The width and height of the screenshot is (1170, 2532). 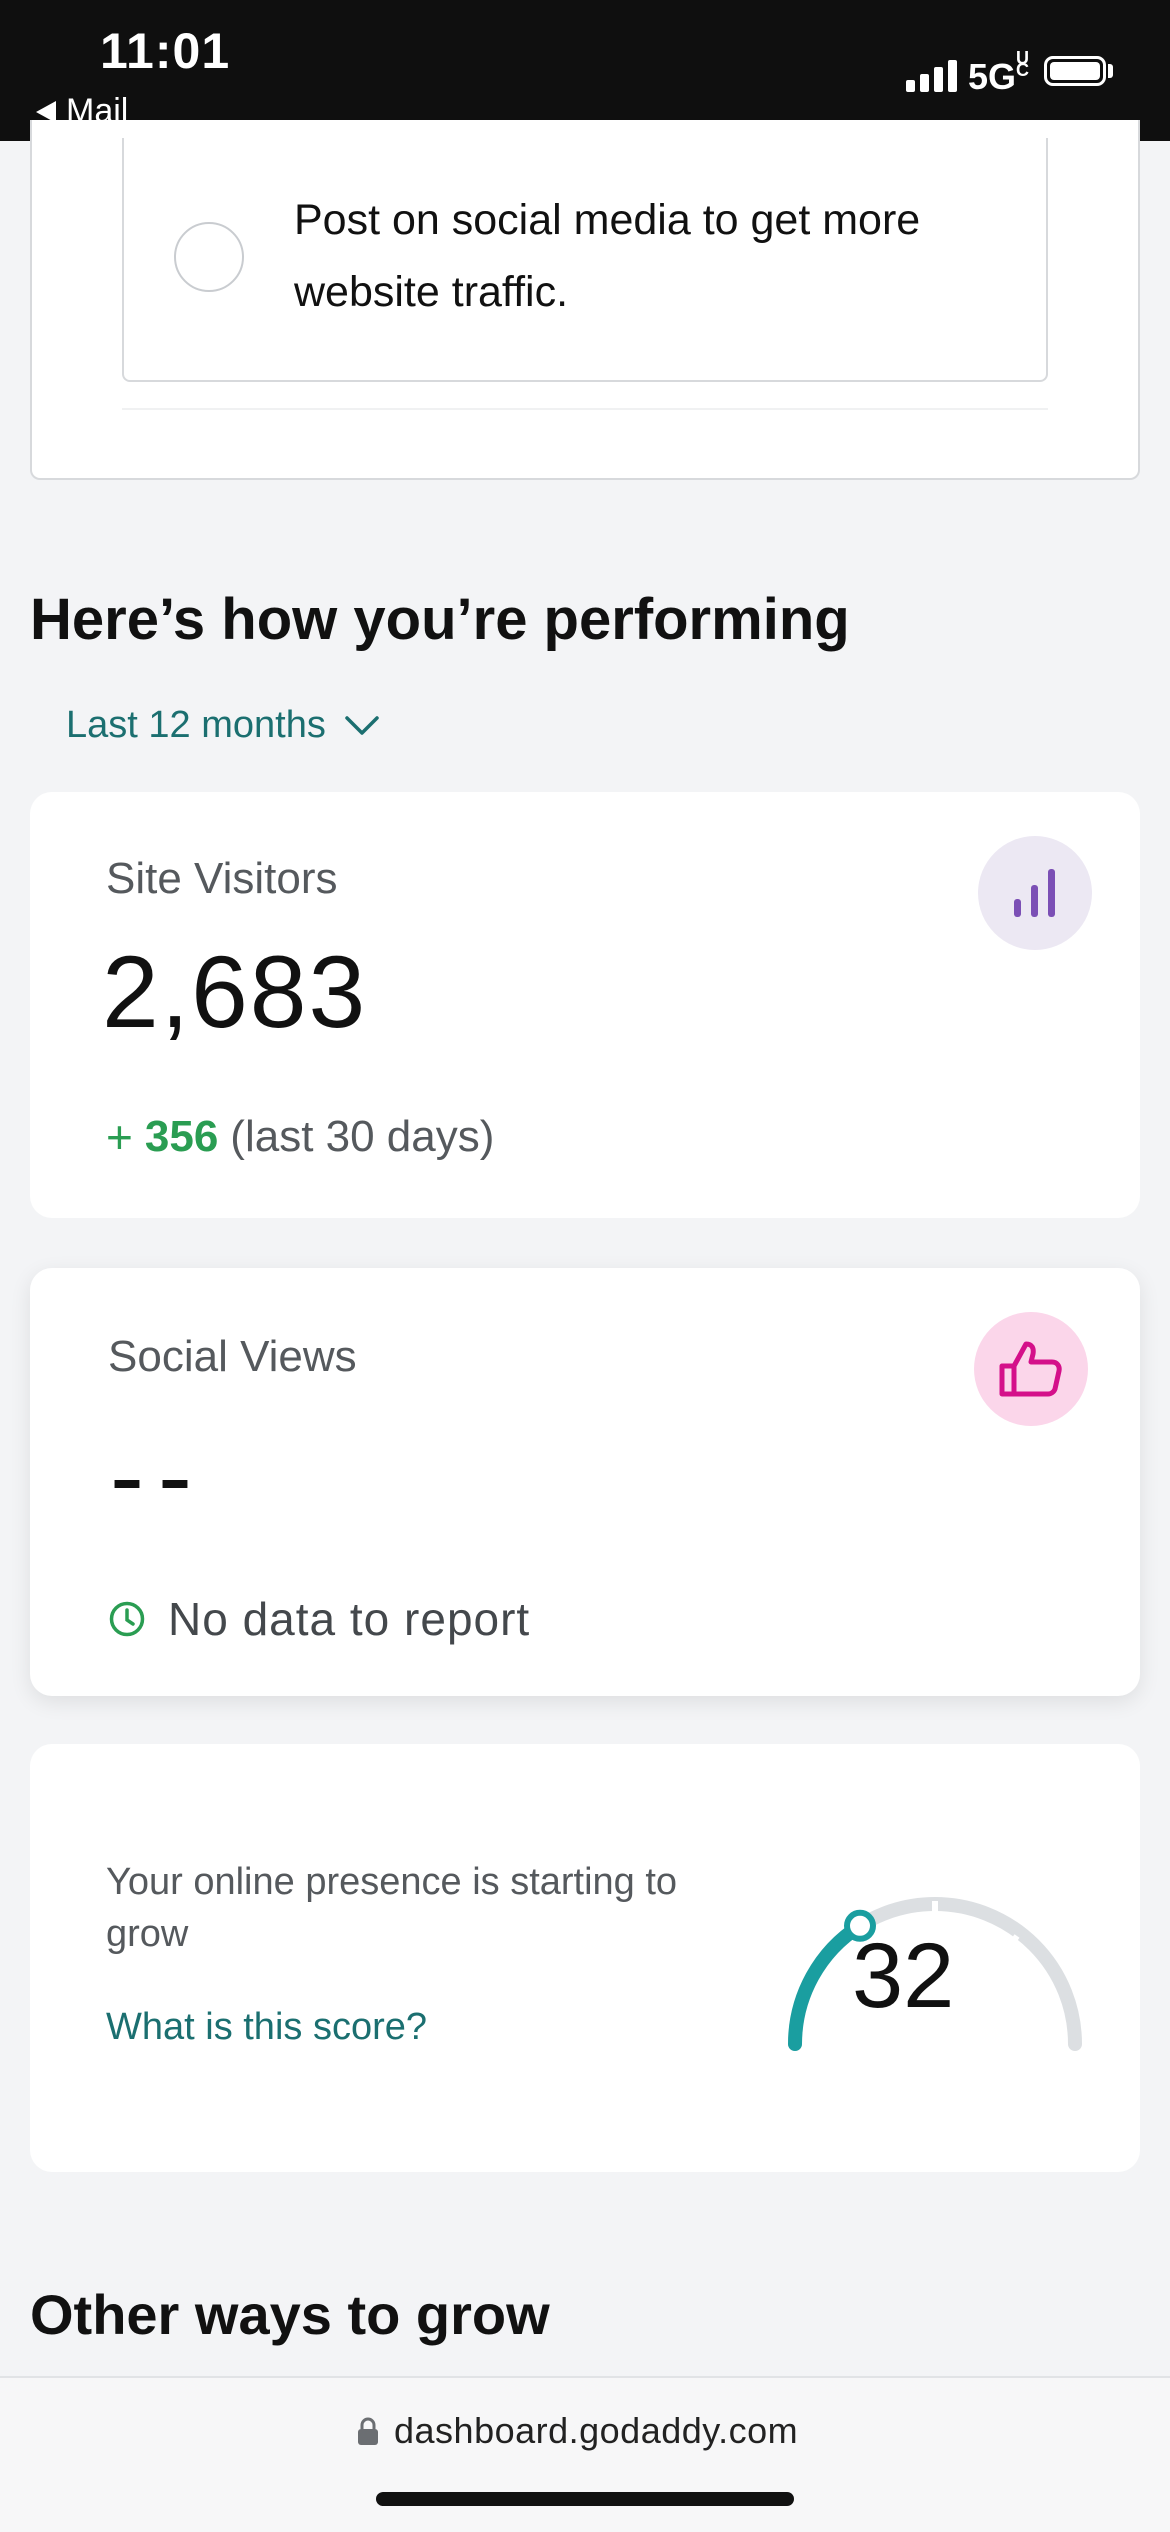 I want to click on network-type: 5G, so click(x=992, y=76).